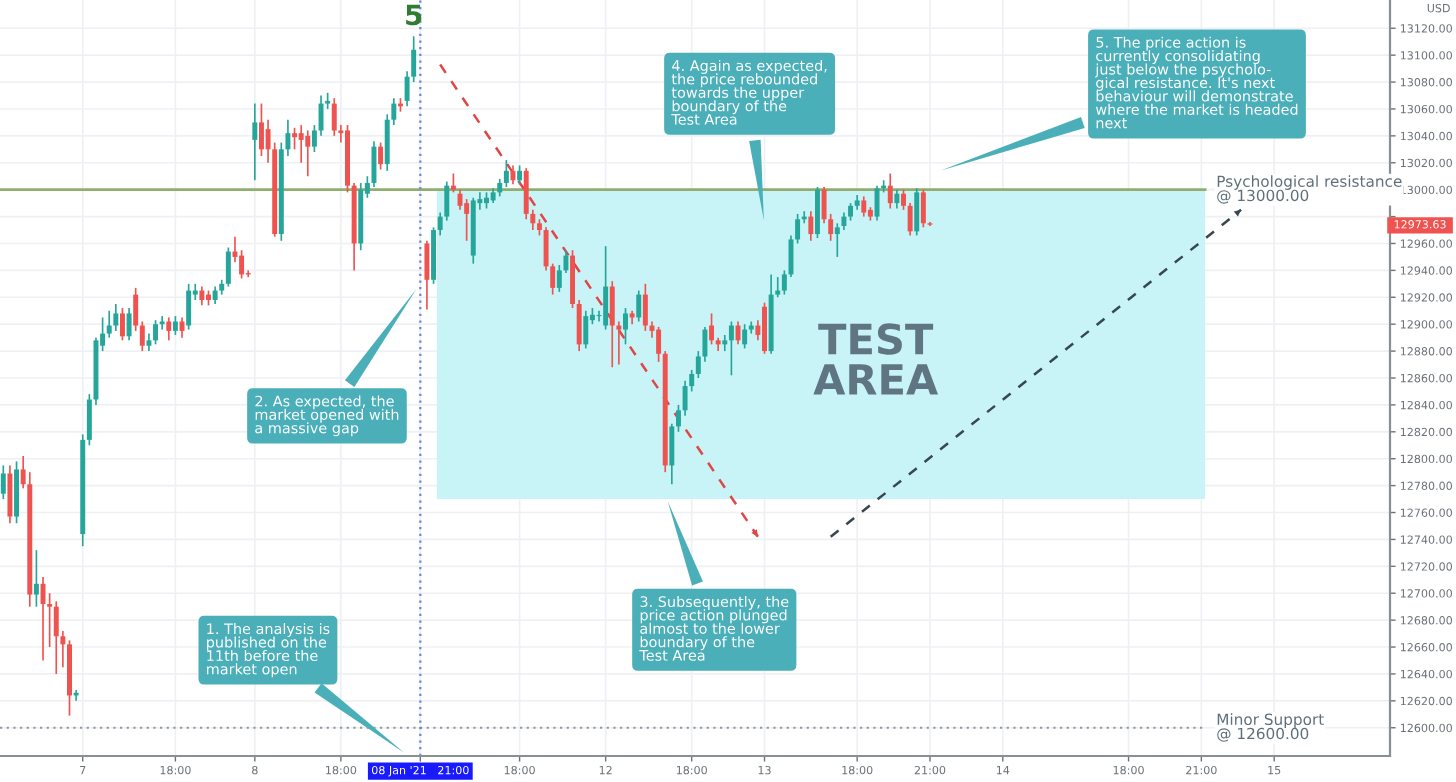  What do you see at coordinates (876, 359) in the screenshot?
I see `band-label: TEST AREA` at bounding box center [876, 359].